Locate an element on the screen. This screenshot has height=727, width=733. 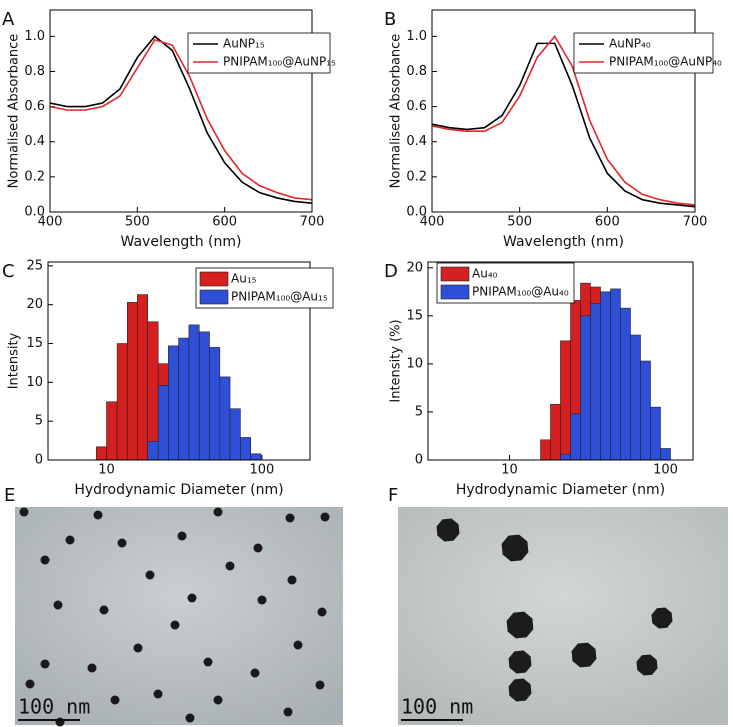
legend-label: PNIPAM₁₀₀@AuNP₄₀ is located at coordinates (665, 62).